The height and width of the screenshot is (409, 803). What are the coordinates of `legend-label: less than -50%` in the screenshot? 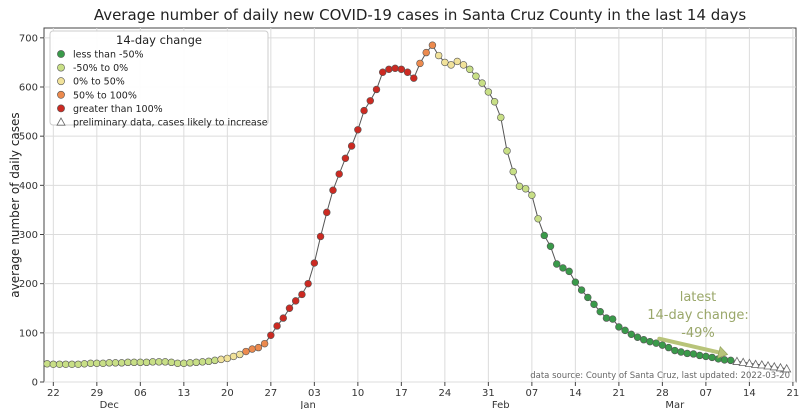 It's located at (108, 55).